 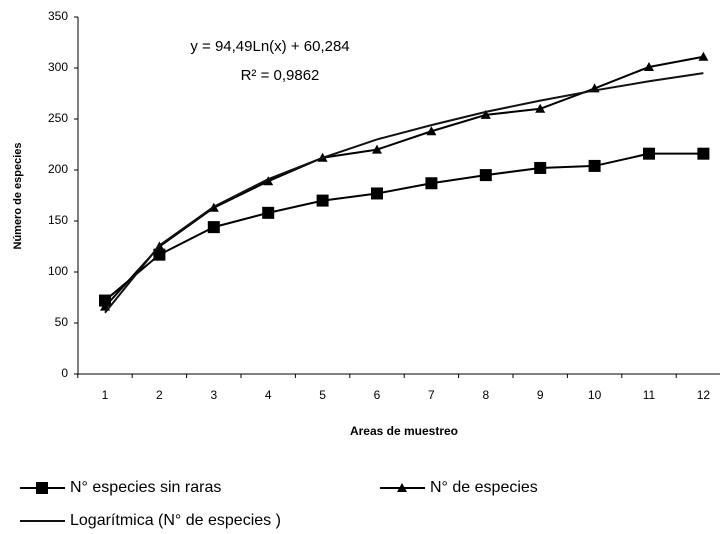 What do you see at coordinates (58, 118) in the screenshot?
I see `y-tick-label: 250` at bounding box center [58, 118].